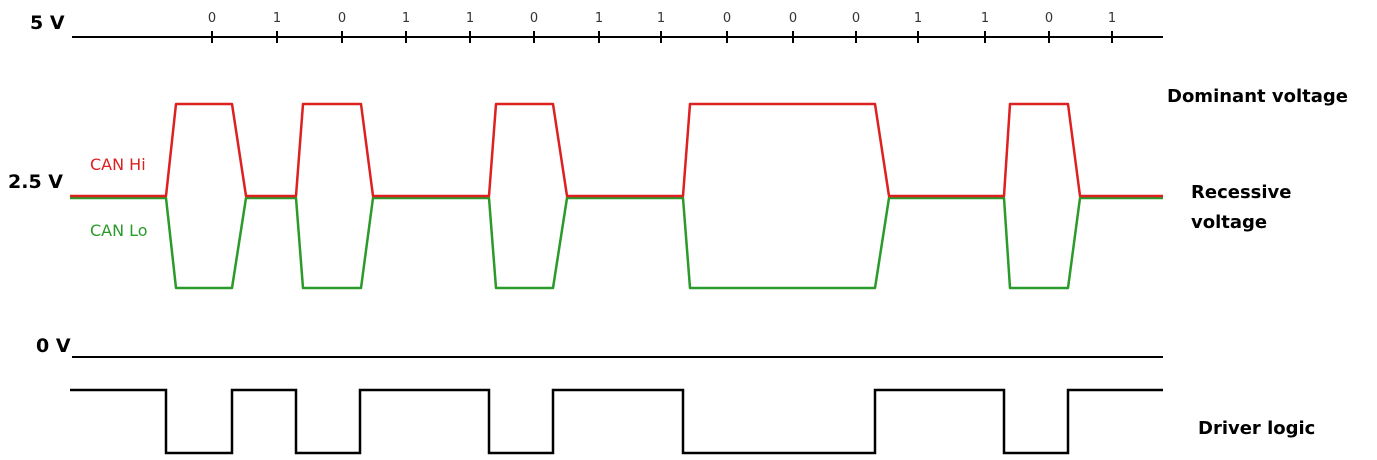  Describe the element at coordinates (1229, 222) in the screenshot. I see `recessive-voltage-label-line2: voltage` at that location.